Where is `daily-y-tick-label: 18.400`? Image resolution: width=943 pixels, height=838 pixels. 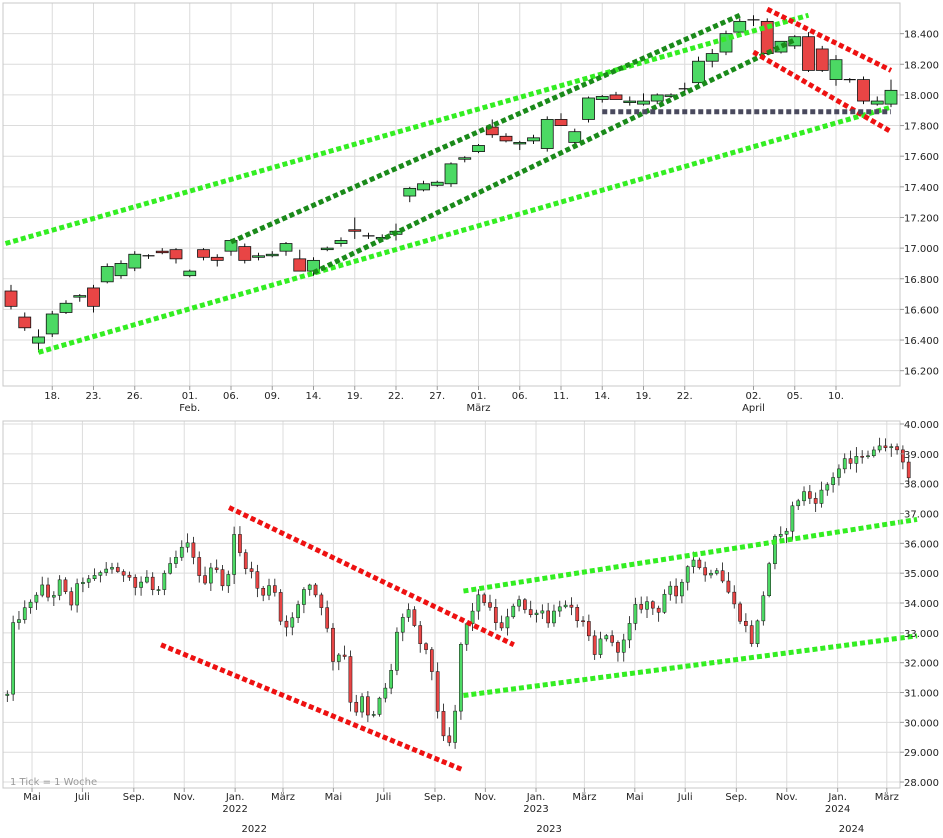 daily-y-tick-label: 18.400 is located at coordinates (921, 35).